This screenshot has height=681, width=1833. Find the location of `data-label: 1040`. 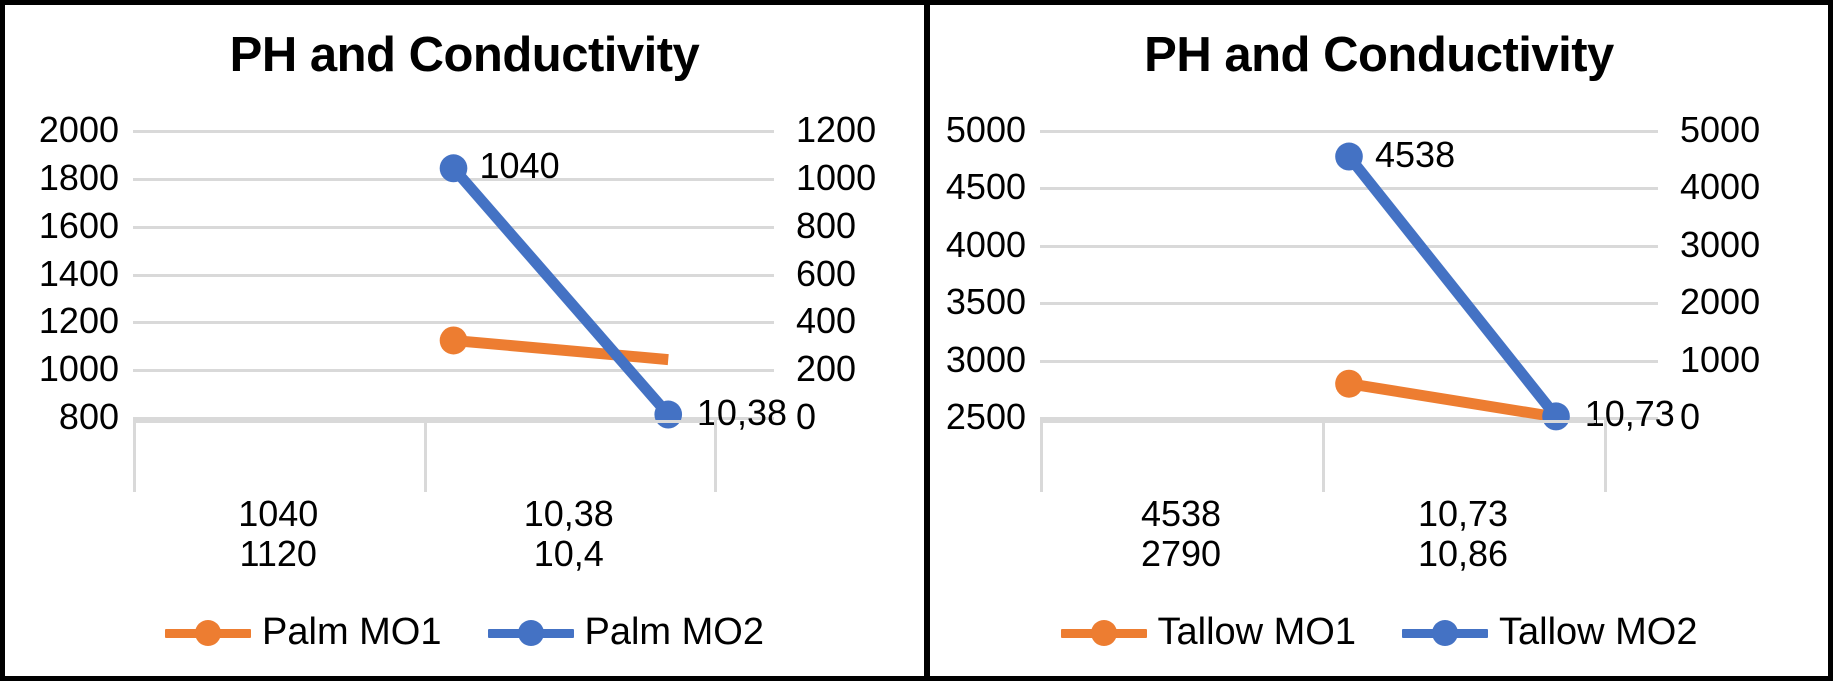

data-label: 1040 is located at coordinates (519, 166).